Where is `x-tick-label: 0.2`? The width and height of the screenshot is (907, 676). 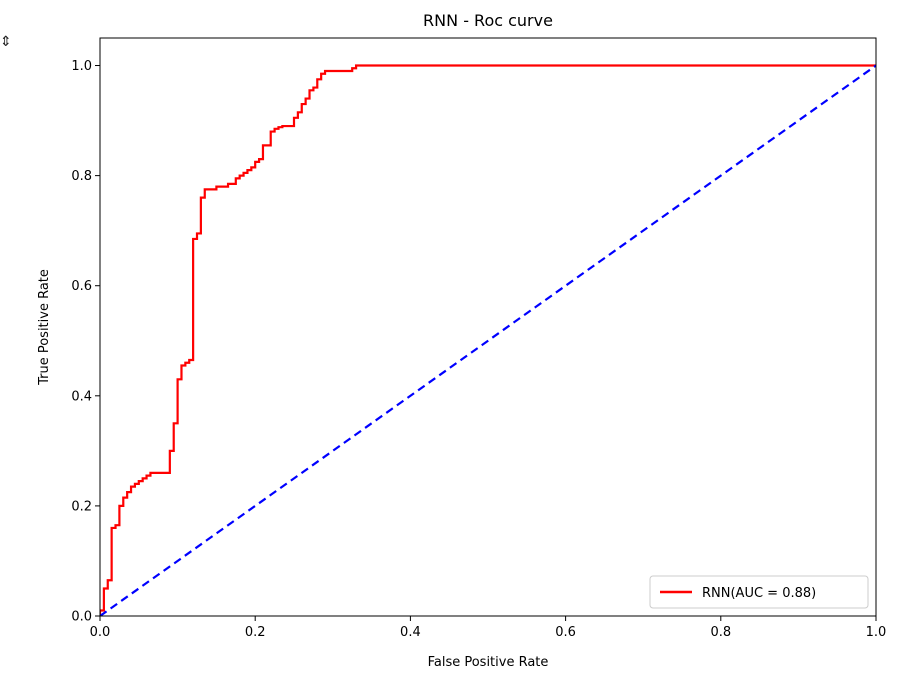 x-tick-label: 0.2 is located at coordinates (255, 632).